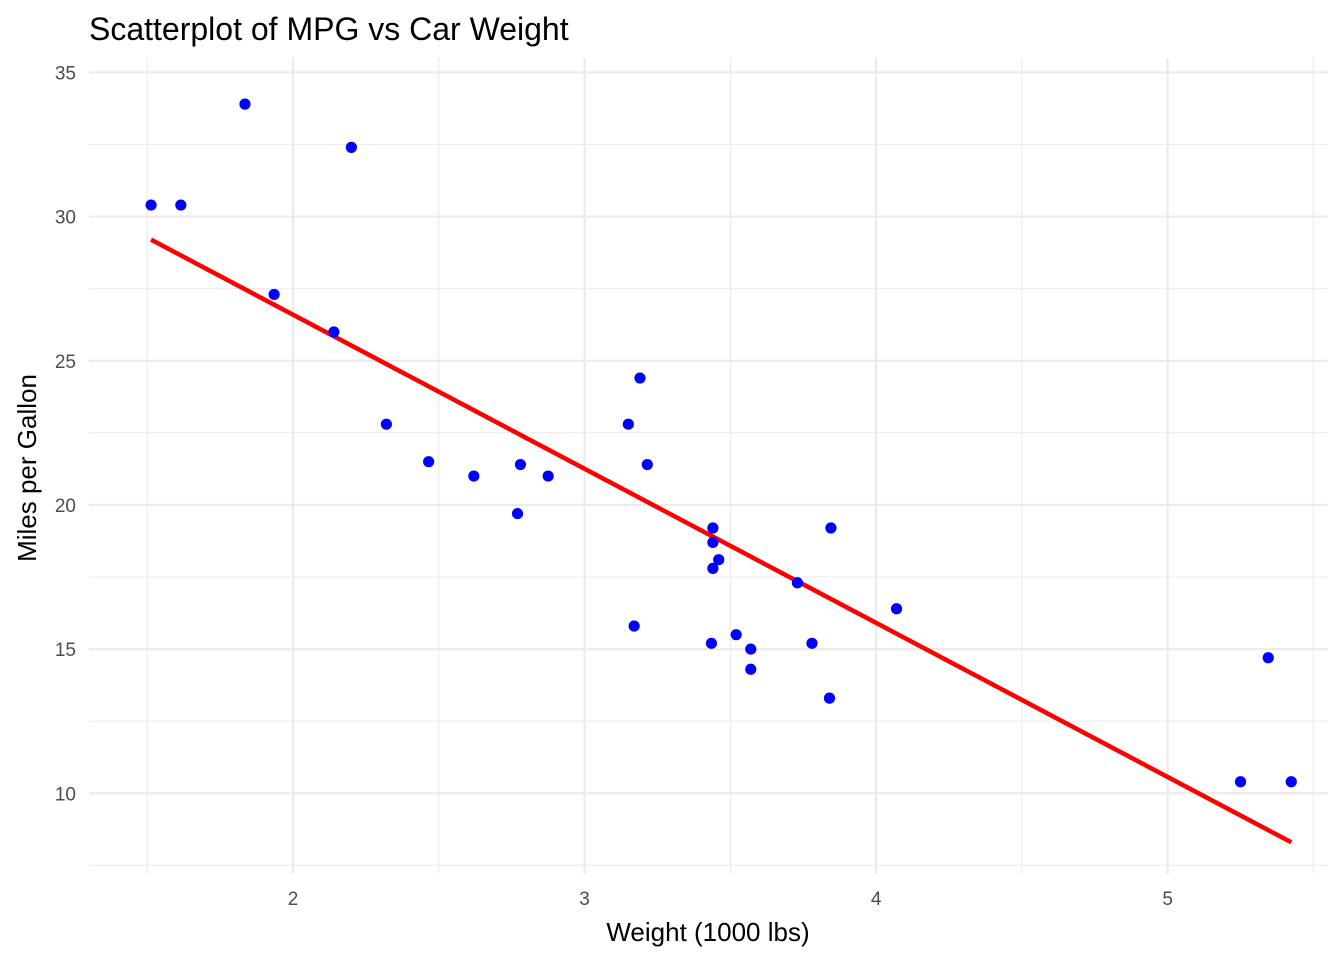 The width and height of the screenshot is (1344, 960). I want to click on y-tick-label: 15, so click(65, 650).